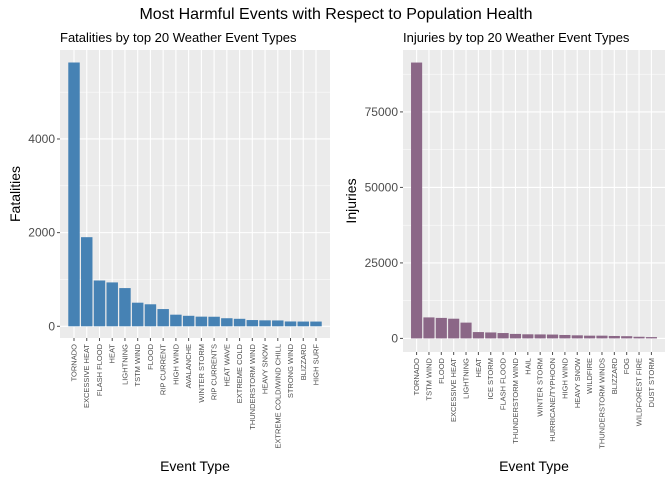 The height and width of the screenshot is (480, 672). Describe the element at coordinates (195, 466) in the screenshot. I see `fatalities-x-axis-title: Event Type` at that location.